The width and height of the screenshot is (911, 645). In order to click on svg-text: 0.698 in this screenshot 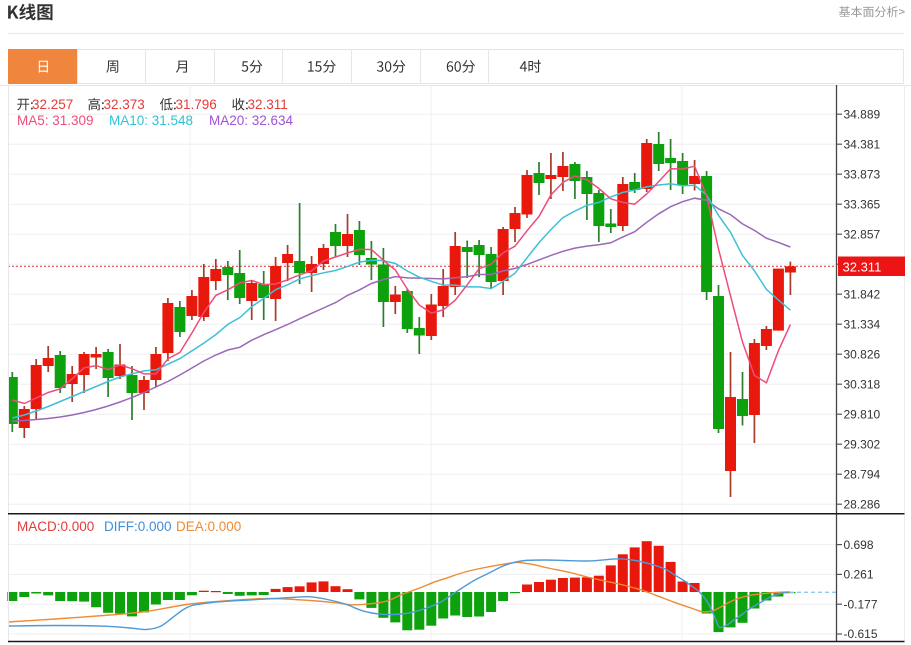, I will do `click(859, 545)`.